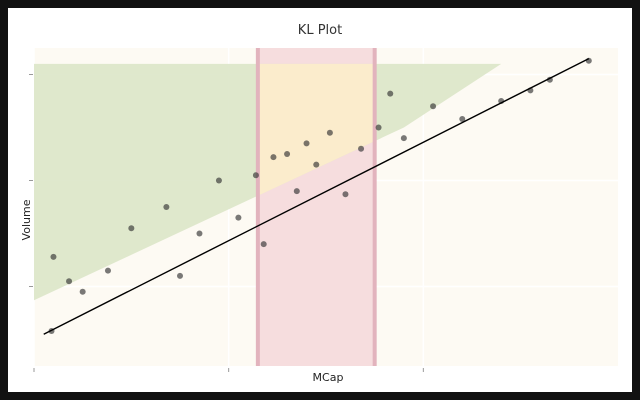 The image size is (640, 400). Describe the element at coordinates (320, 30) in the screenshot. I see `chart-title: KL Plot` at that location.